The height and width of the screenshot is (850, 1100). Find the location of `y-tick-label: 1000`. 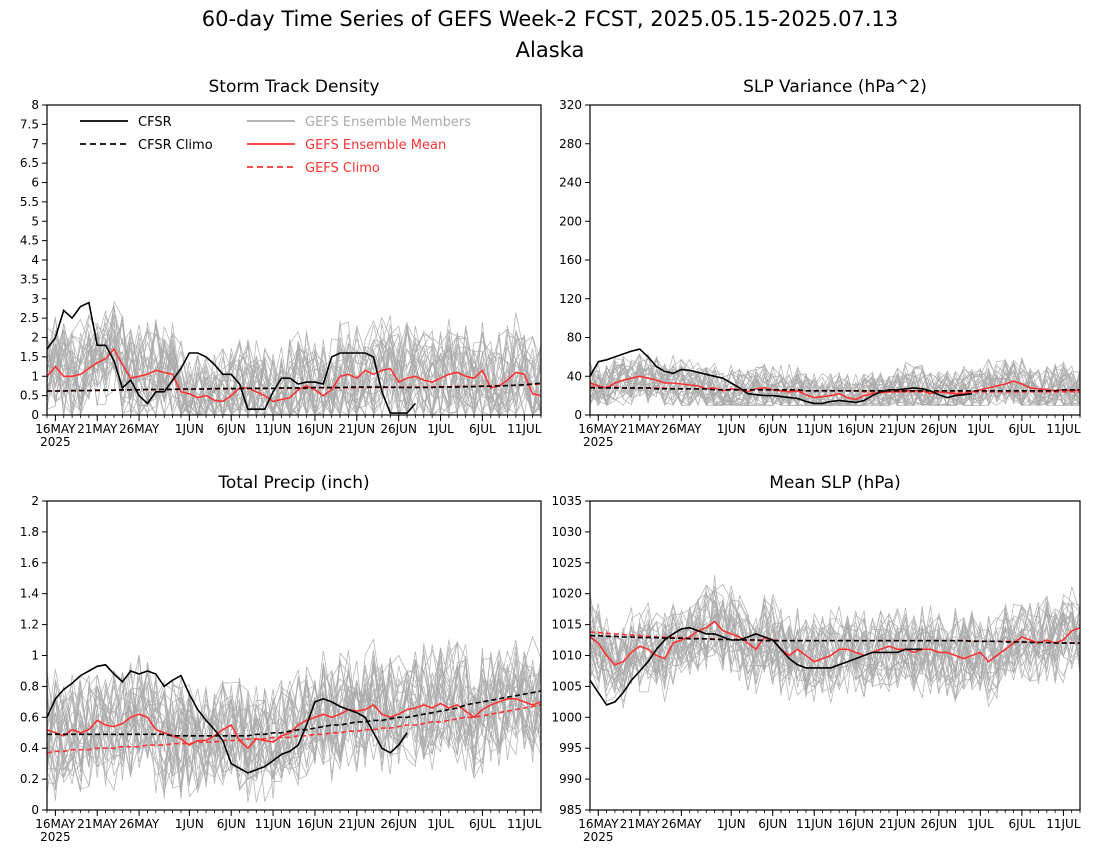

y-tick-label: 1000 is located at coordinates (566, 717).